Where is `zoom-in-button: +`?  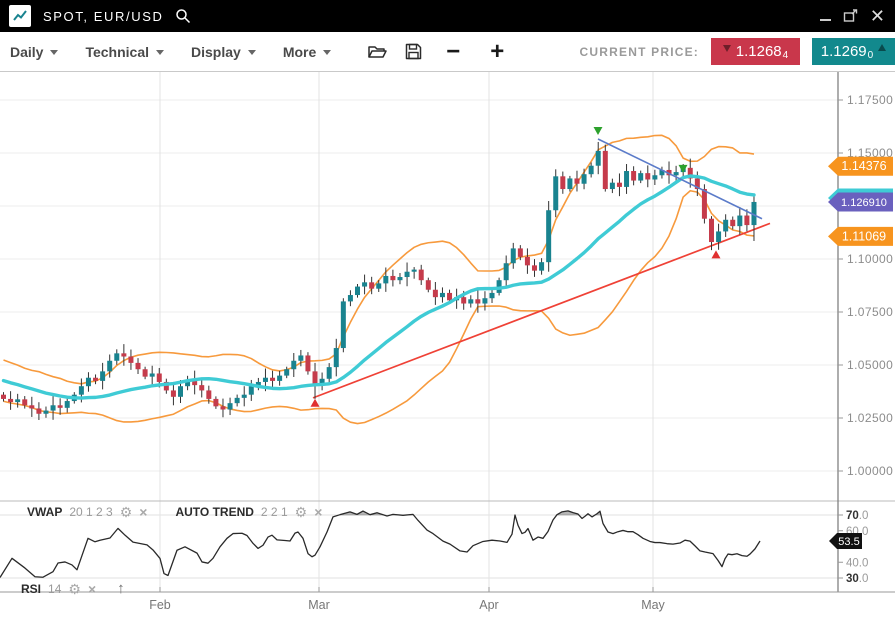
zoom-in-button: + is located at coordinates (497, 51).